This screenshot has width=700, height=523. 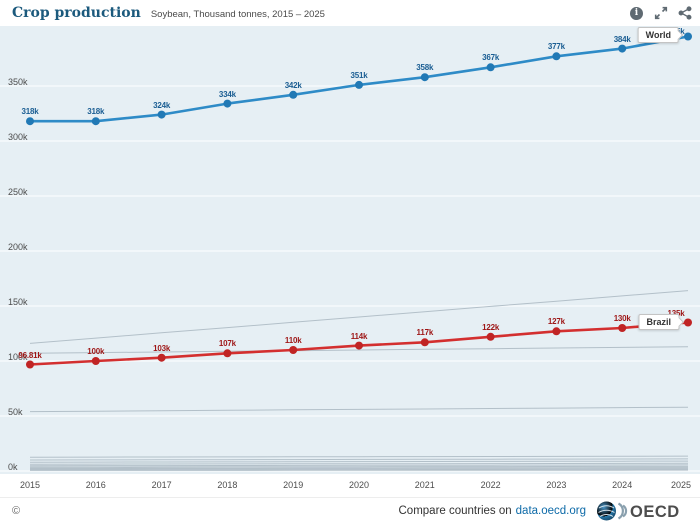 I want to click on dot-world-2020, so click(x=359, y=84).